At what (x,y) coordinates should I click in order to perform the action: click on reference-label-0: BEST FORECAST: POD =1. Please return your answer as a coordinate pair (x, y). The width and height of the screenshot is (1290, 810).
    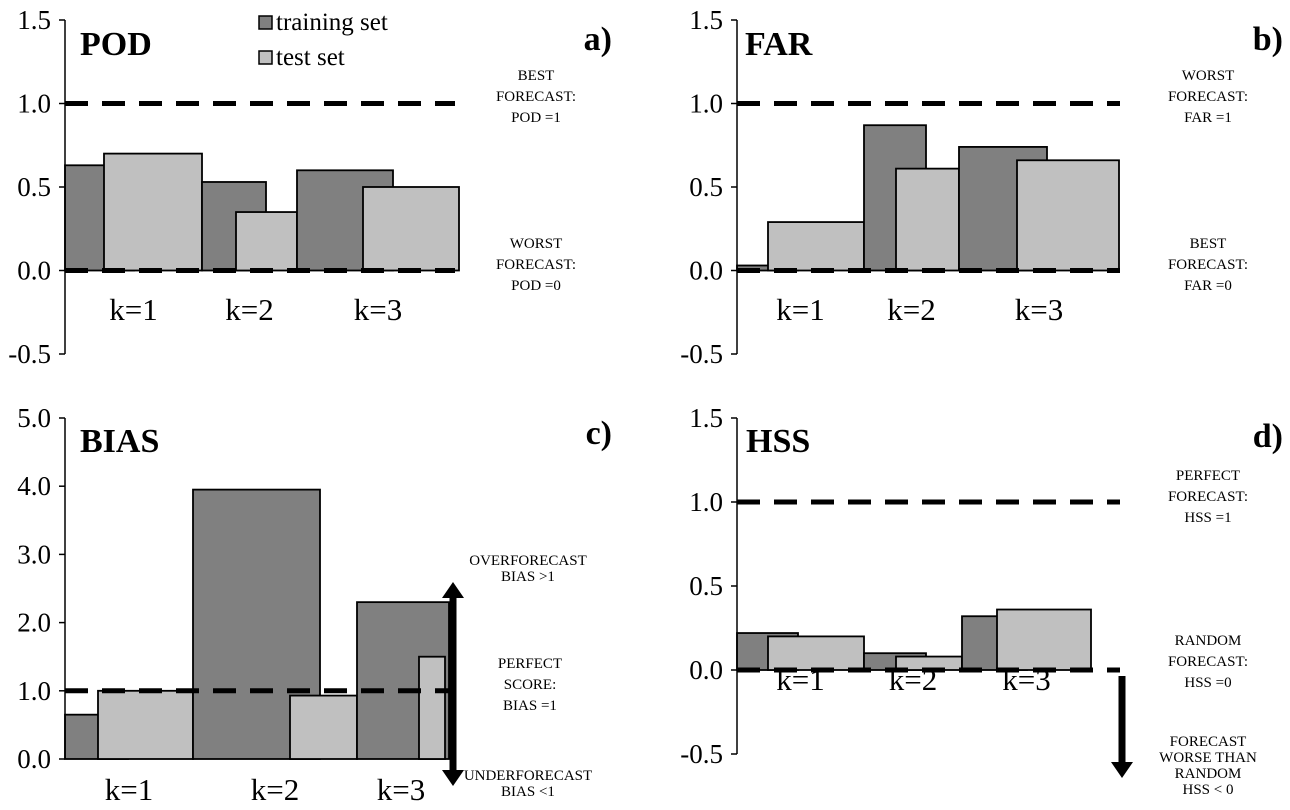
    Looking at the image, I should click on (536, 97).